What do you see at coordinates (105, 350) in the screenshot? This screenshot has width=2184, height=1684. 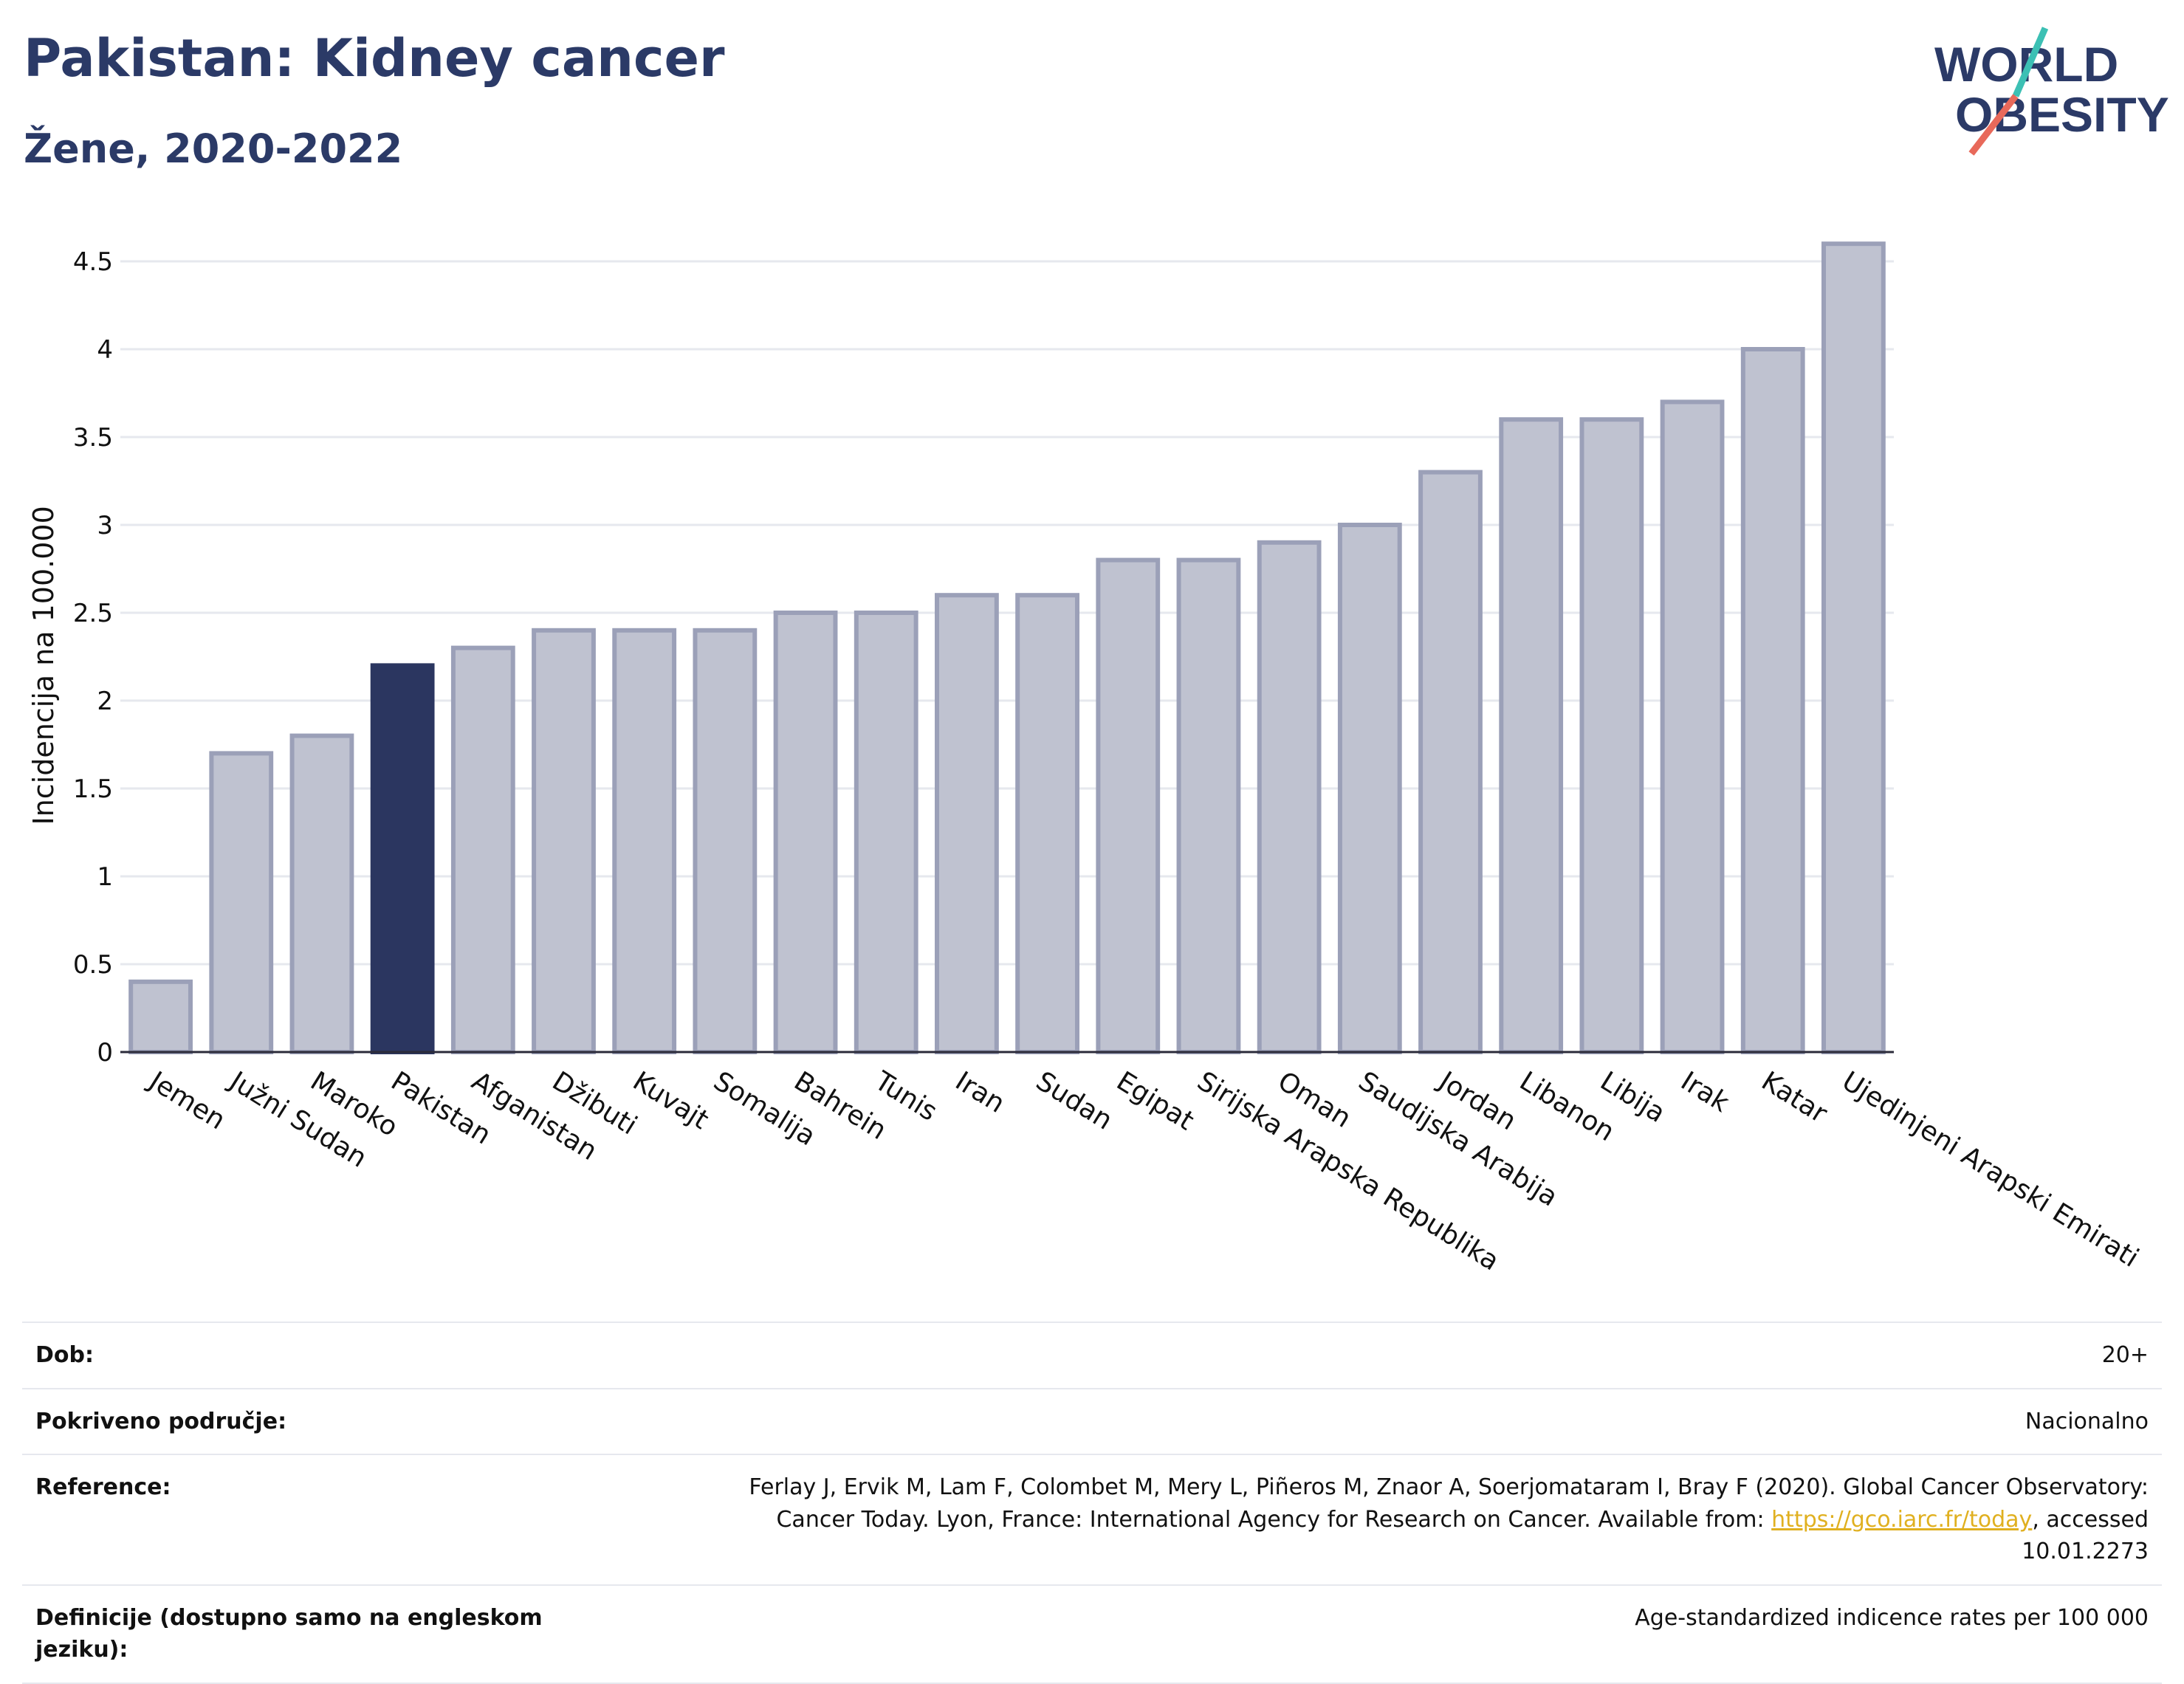 I see `y-tick-label: 4` at bounding box center [105, 350].